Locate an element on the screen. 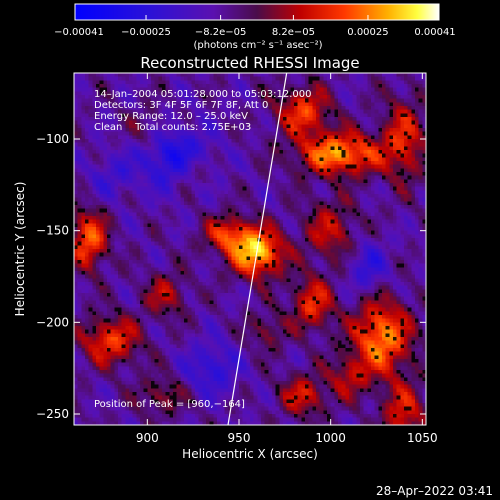  annotation-peak-position: Position of Peak = [960,−164] is located at coordinates (169, 404).